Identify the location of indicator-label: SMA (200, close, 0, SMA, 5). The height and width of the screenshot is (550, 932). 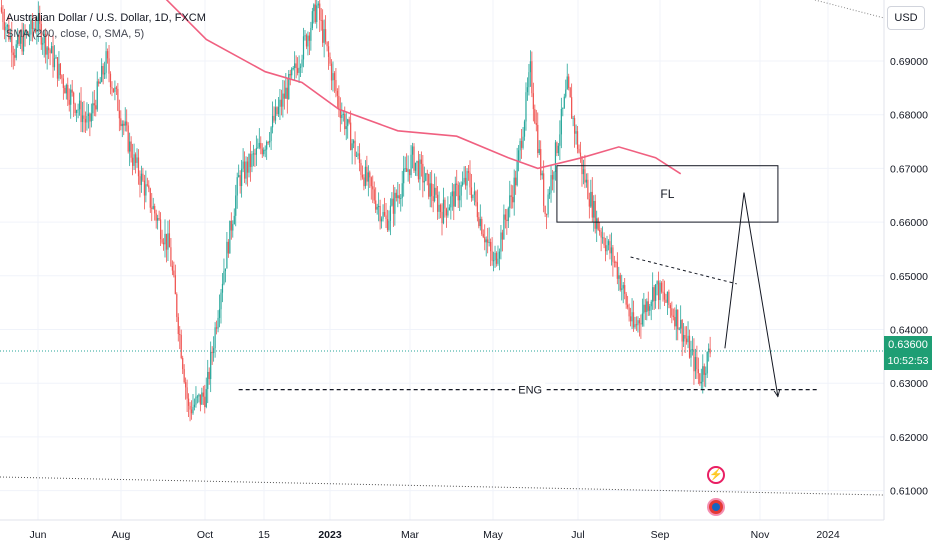
(75, 34).